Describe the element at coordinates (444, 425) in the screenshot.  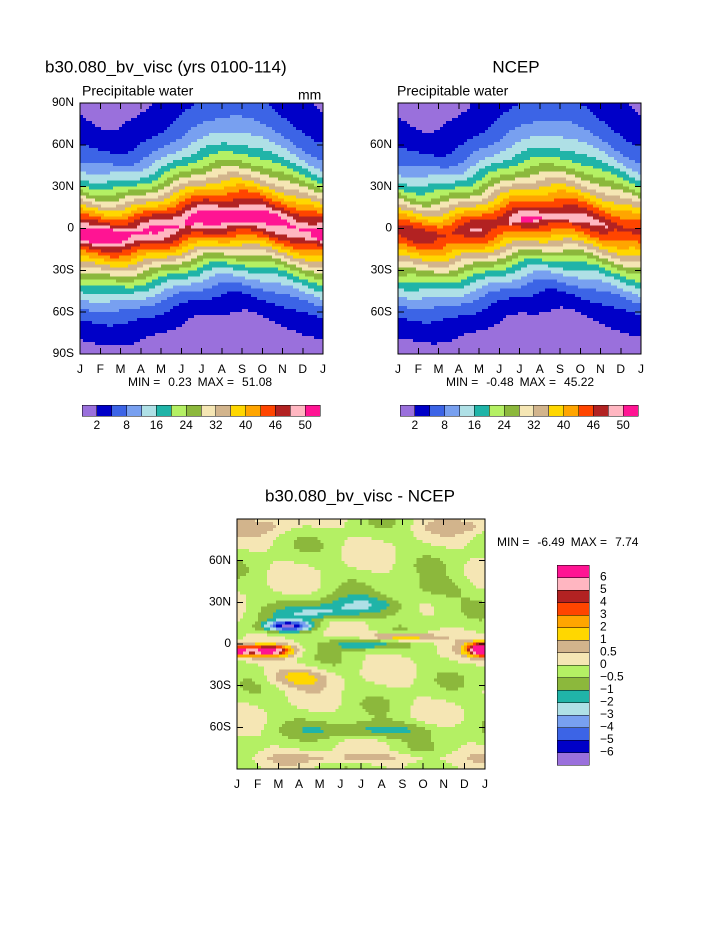
I see `colorbar-label: 8` at that location.